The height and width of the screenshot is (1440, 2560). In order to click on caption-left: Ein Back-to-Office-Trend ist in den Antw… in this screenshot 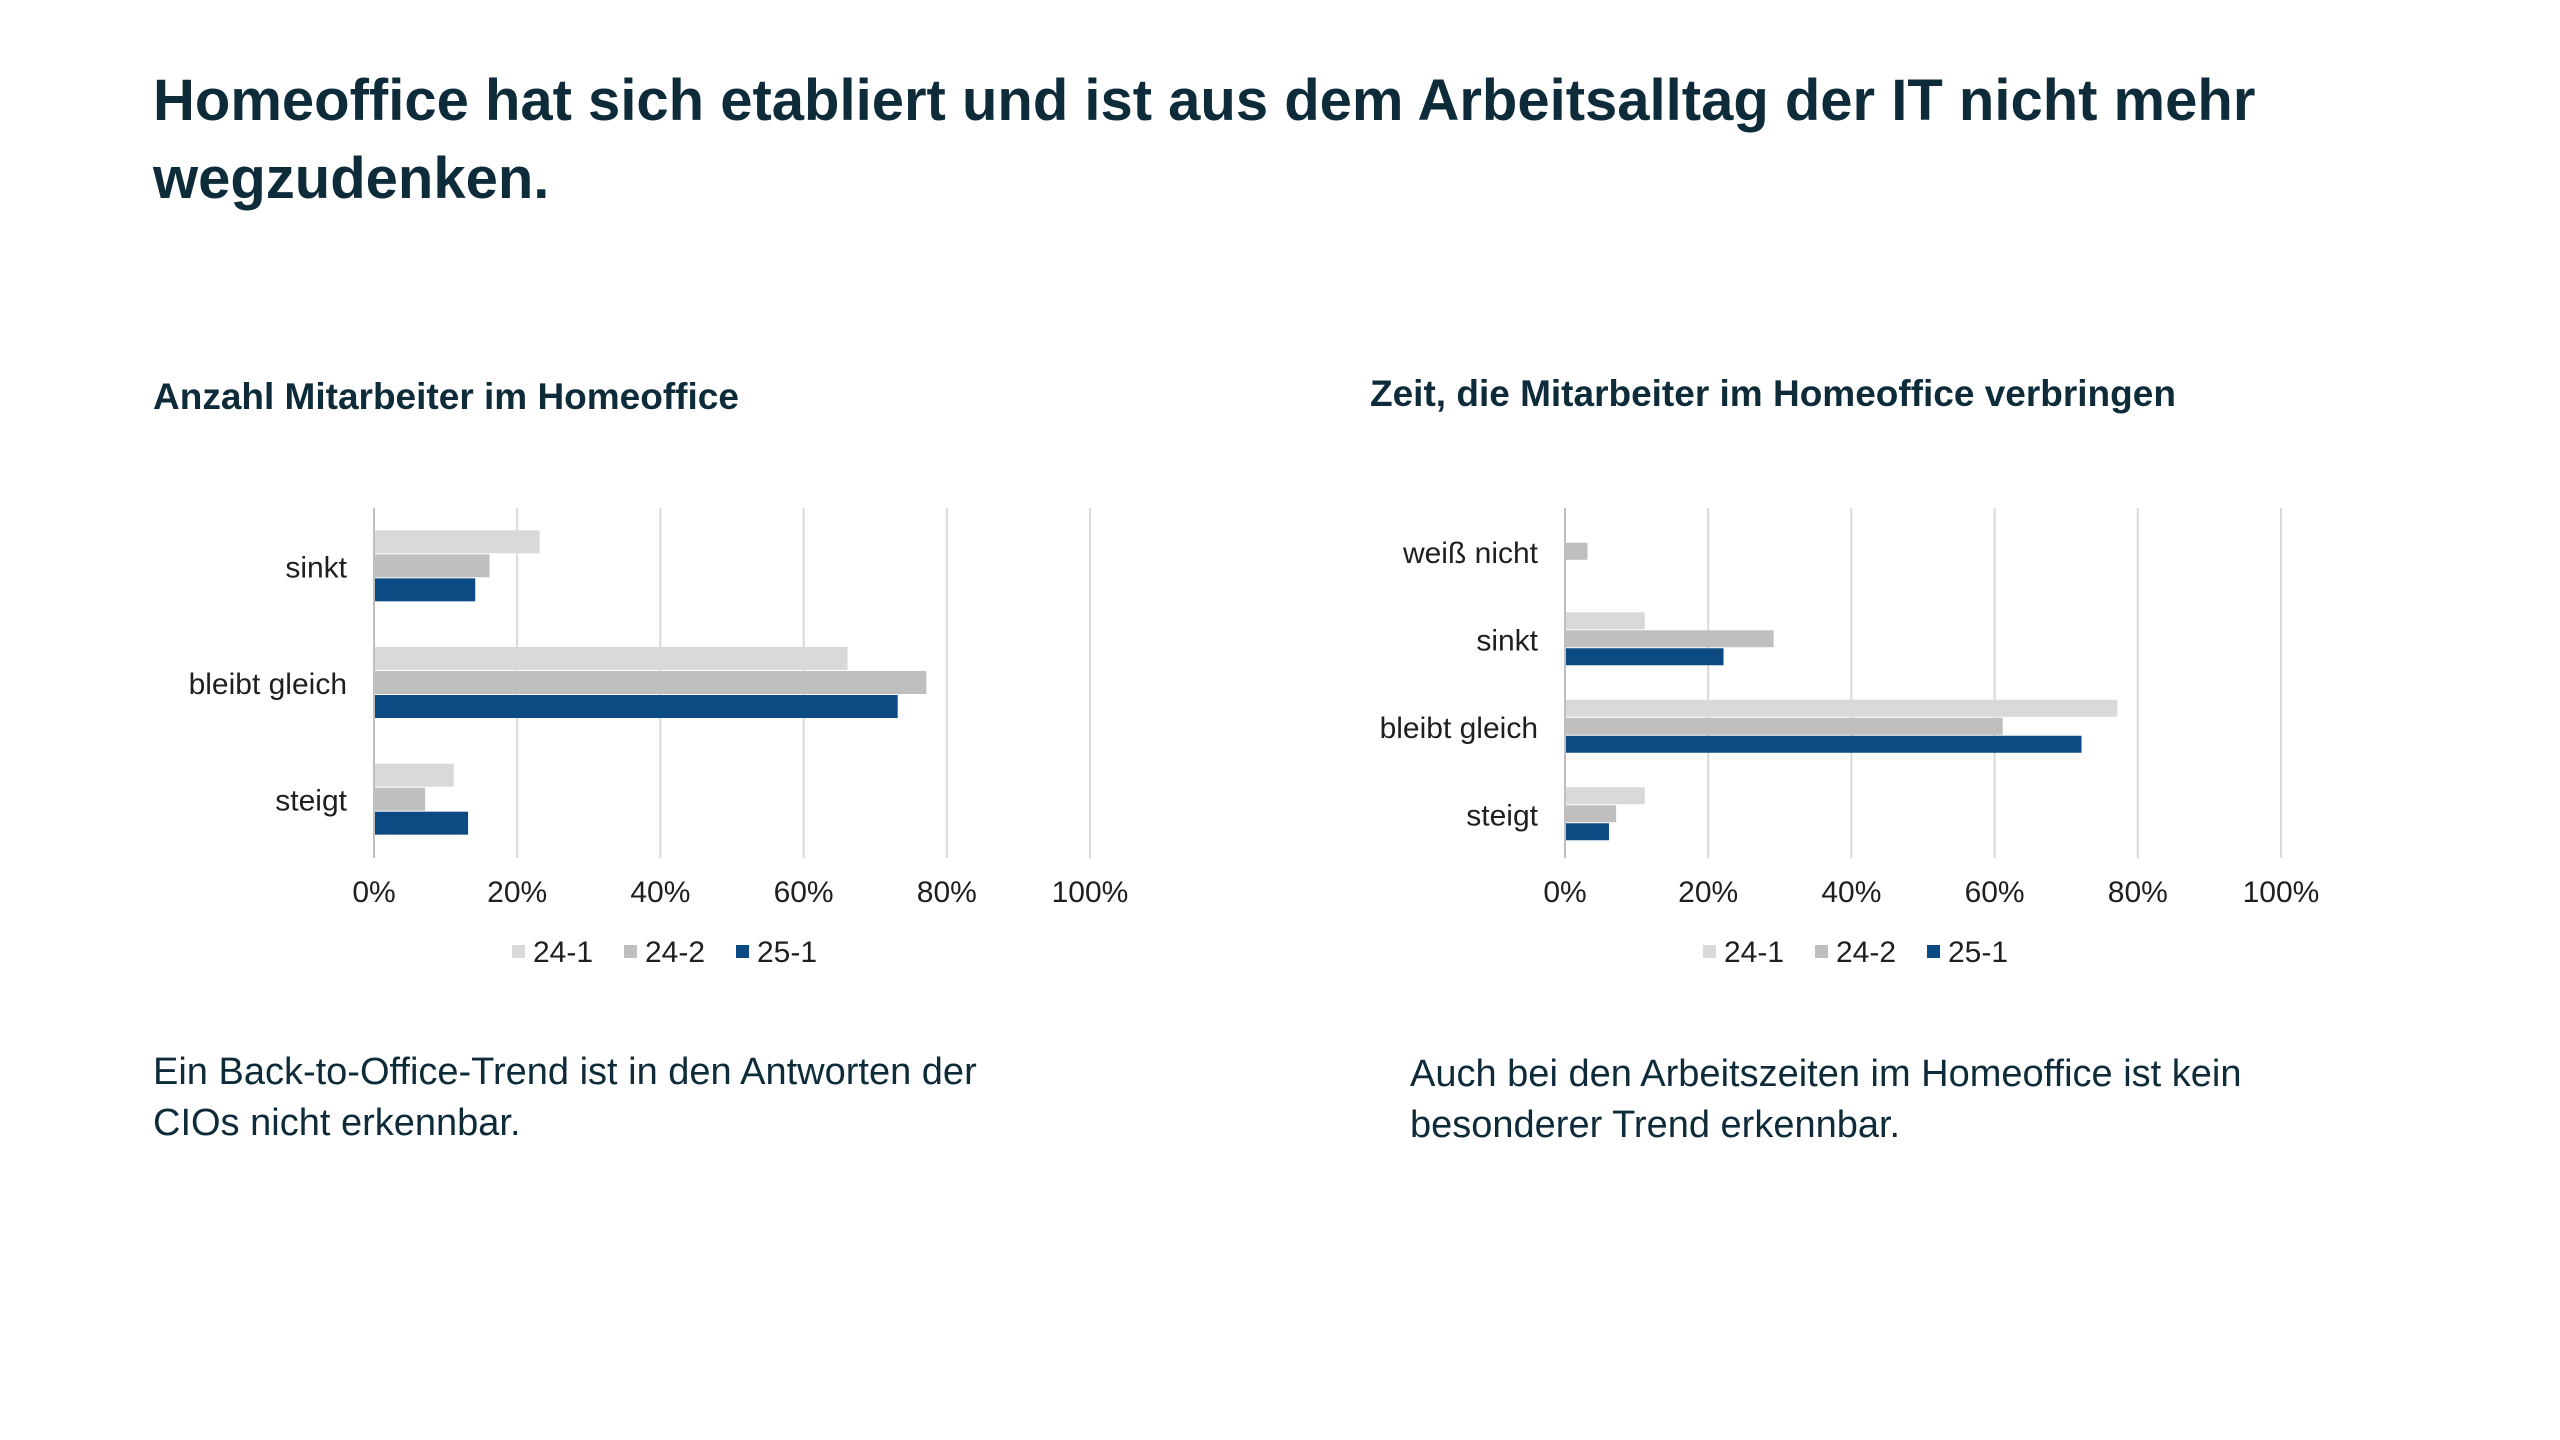, I will do `click(565, 1097)`.